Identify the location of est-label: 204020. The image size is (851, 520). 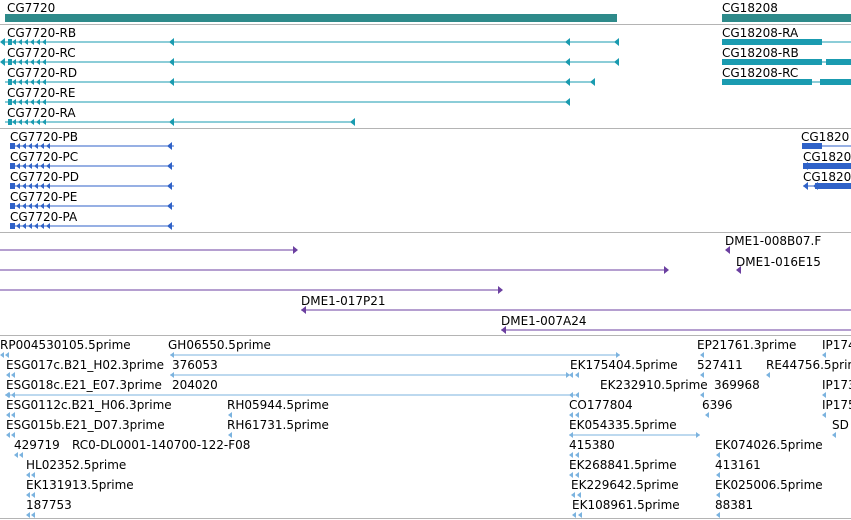
(195, 385).